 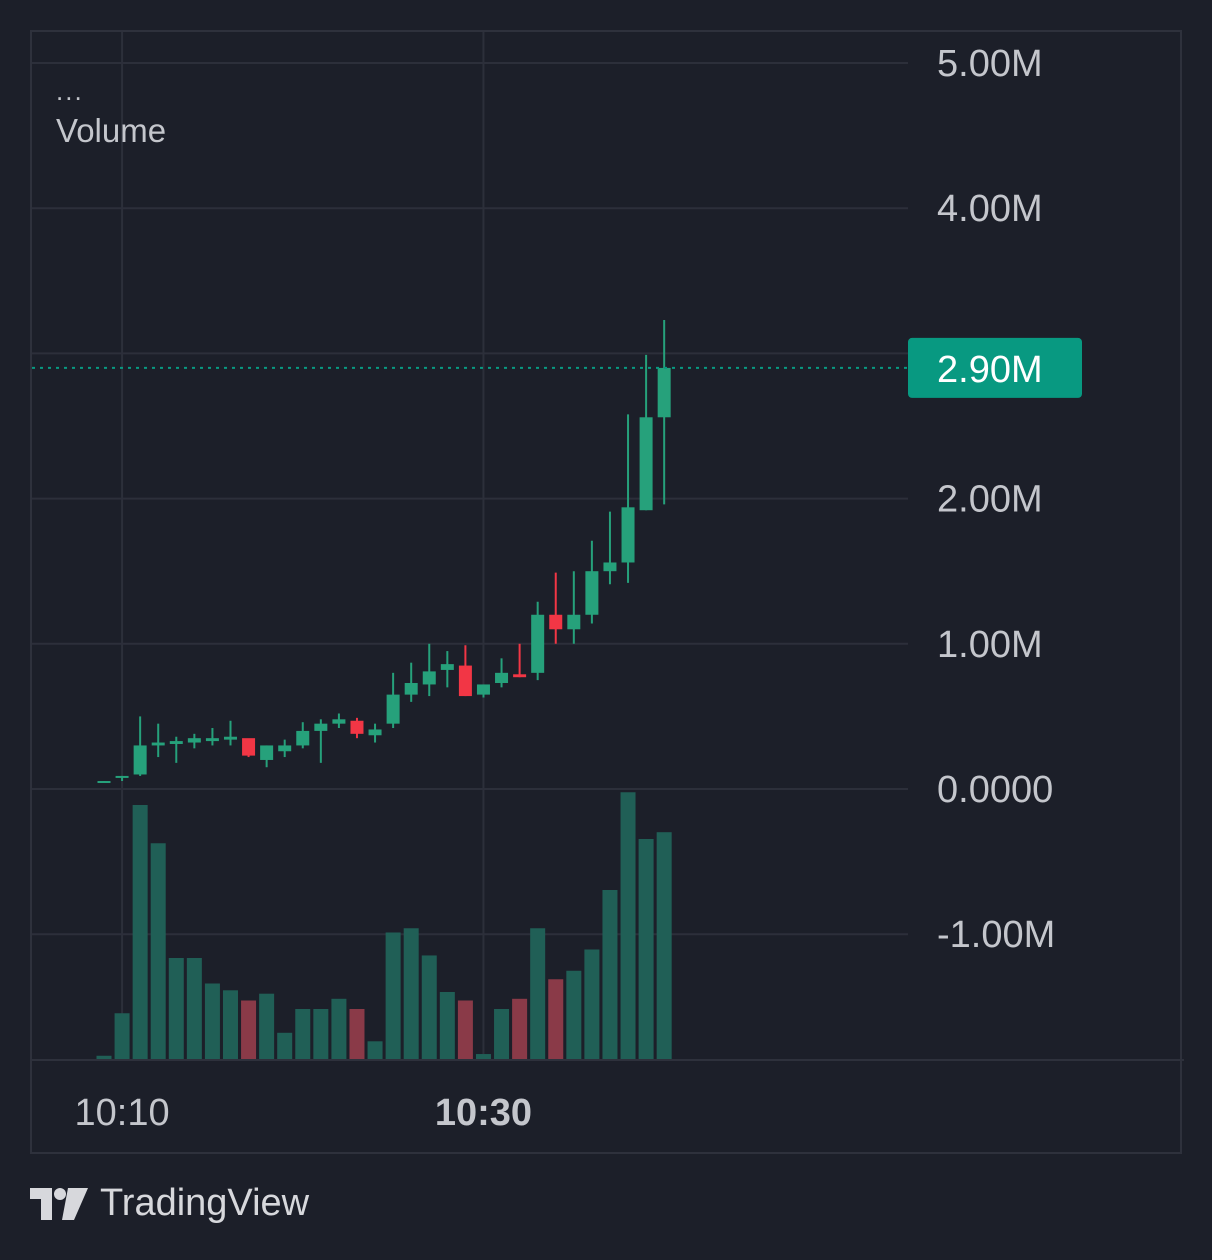 I want to click on brand-name: TradingView, so click(x=205, y=1203).